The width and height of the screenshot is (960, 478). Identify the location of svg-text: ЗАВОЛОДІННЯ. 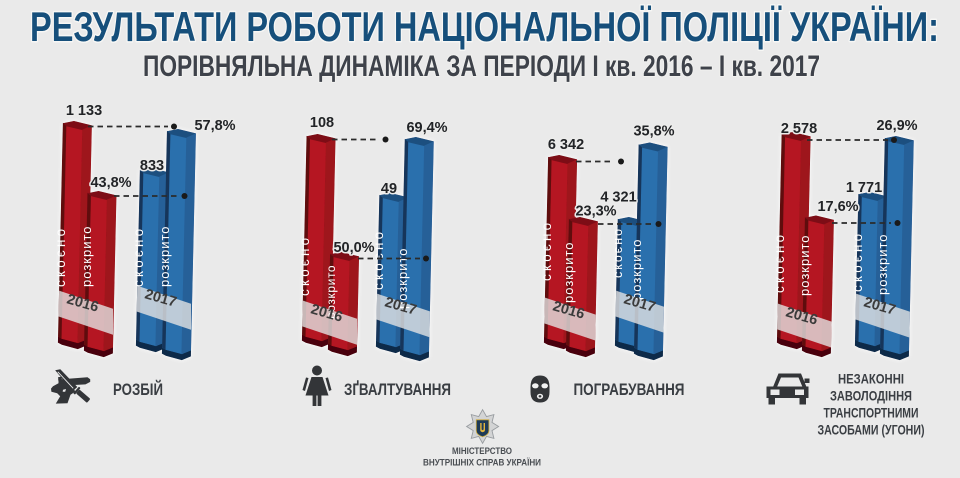
(871, 396).